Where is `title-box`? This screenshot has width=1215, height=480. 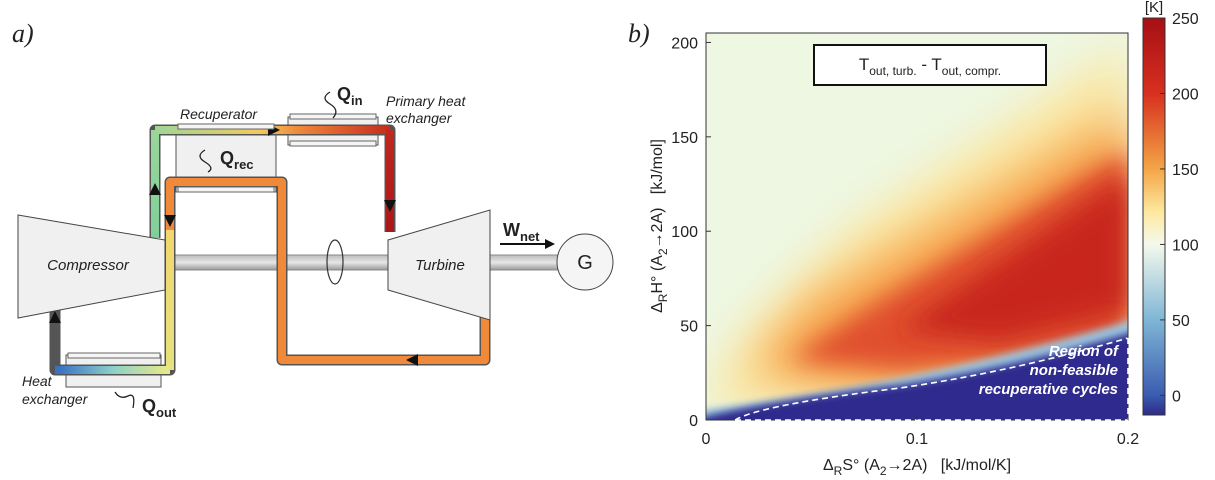 title-box is located at coordinates (930, 65).